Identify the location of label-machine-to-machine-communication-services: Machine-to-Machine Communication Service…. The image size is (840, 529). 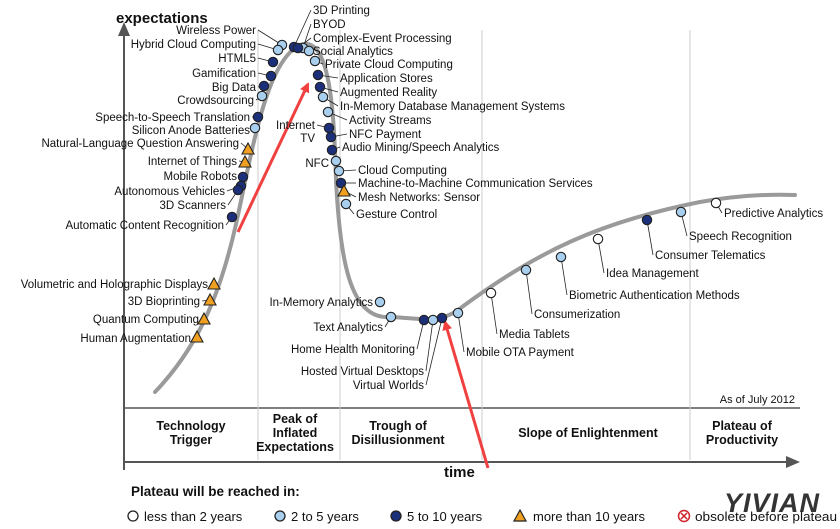
(475, 184).